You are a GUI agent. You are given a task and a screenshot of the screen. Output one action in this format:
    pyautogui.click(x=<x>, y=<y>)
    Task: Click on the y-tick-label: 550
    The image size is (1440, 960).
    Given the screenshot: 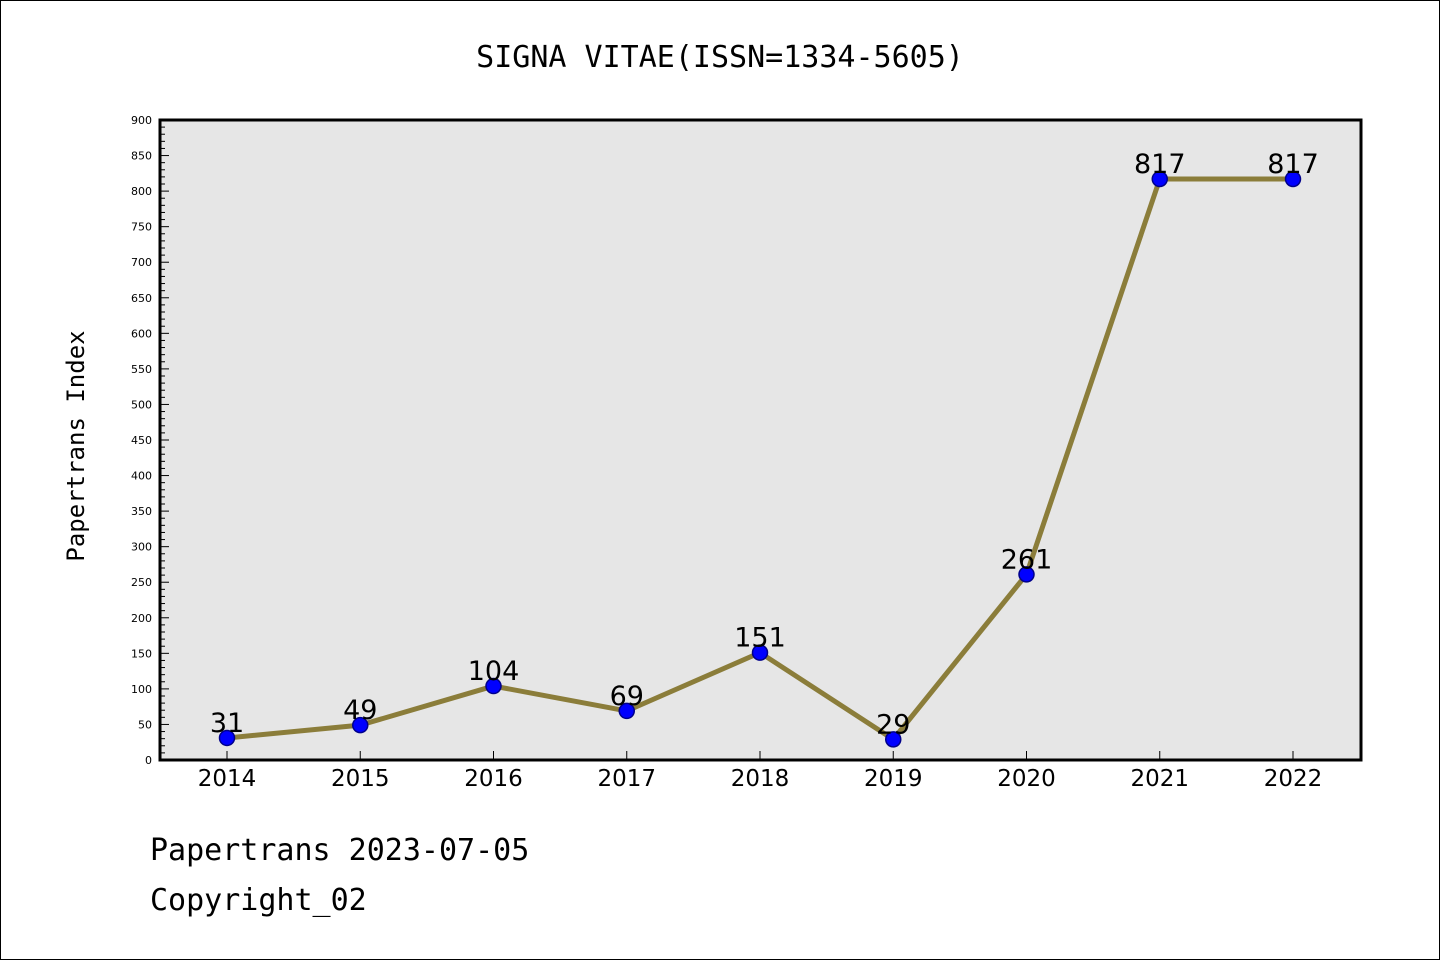 What is the action you would take?
    pyautogui.click(x=141, y=369)
    